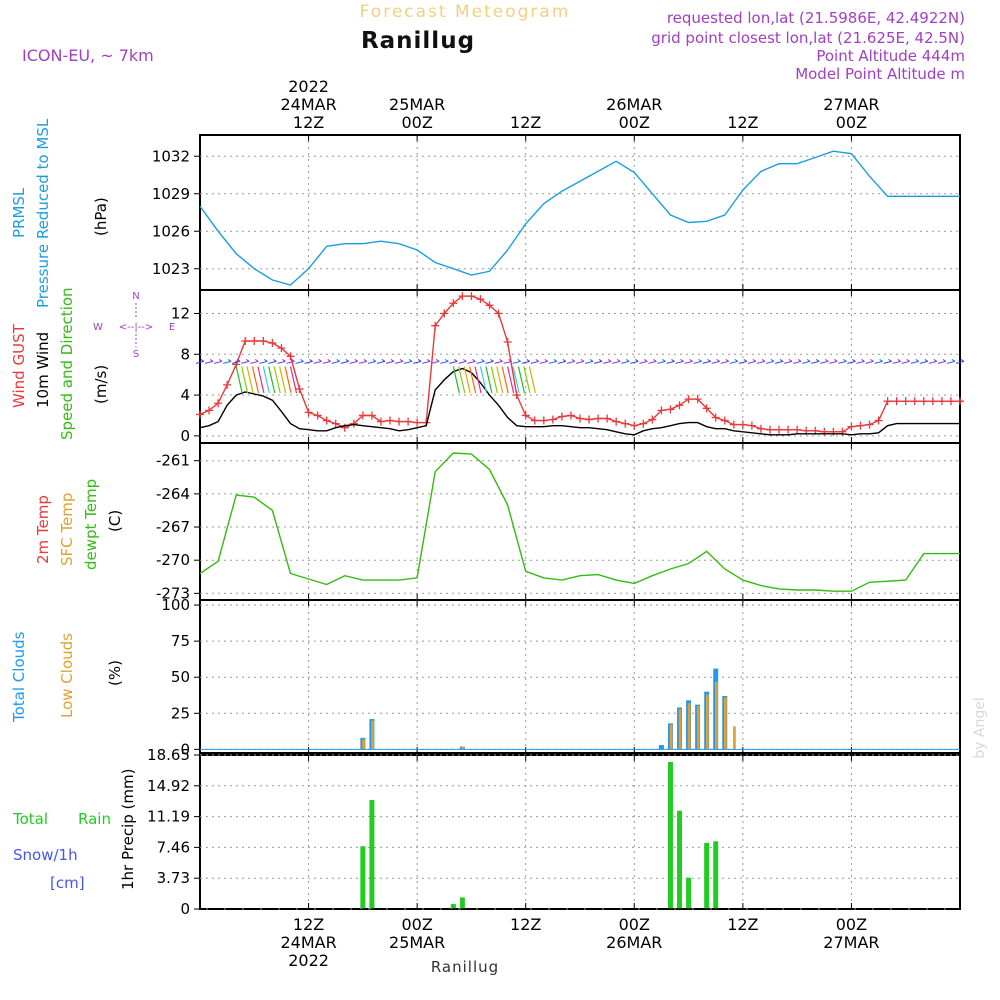  Describe the element at coordinates (135, 296) in the screenshot. I see `compass-n: N` at that location.